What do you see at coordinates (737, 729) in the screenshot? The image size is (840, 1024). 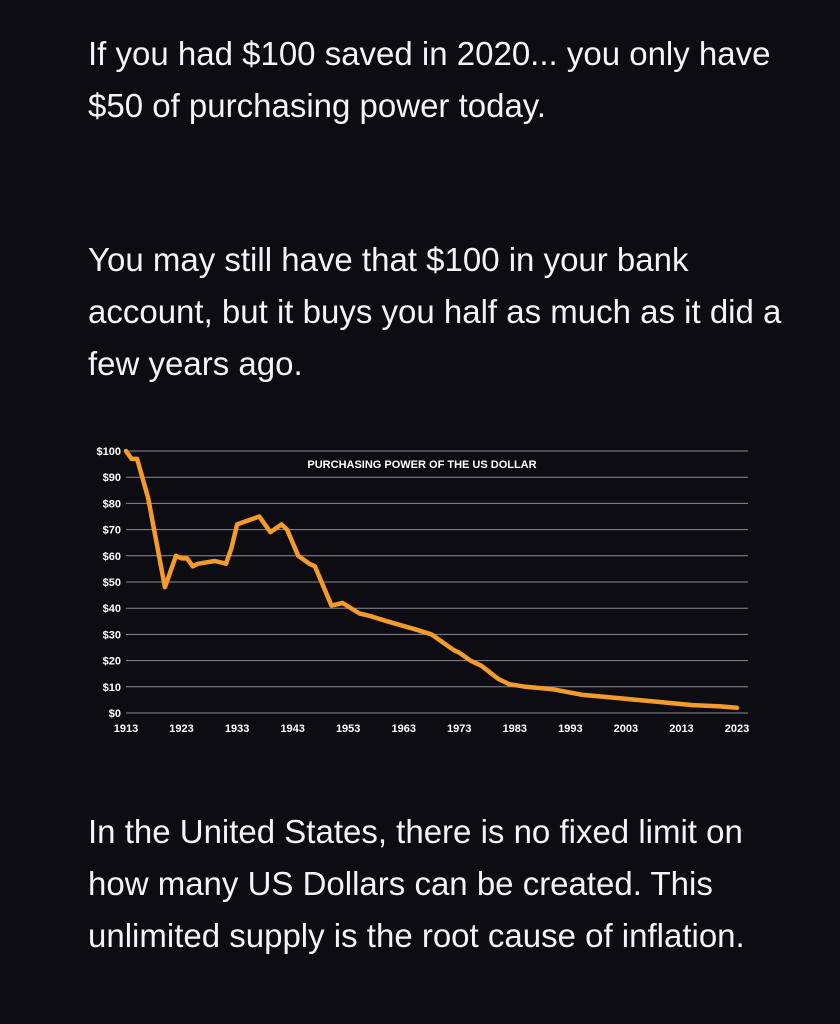 I see `x-tick-label: 2023` at bounding box center [737, 729].